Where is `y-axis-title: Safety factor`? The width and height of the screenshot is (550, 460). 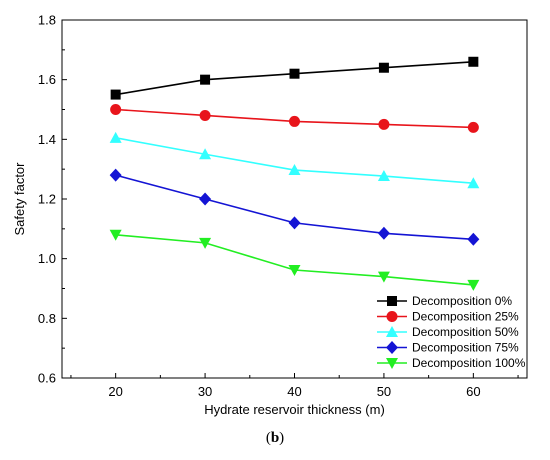 y-axis-title: Safety factor is located at coordinates (19, 199).